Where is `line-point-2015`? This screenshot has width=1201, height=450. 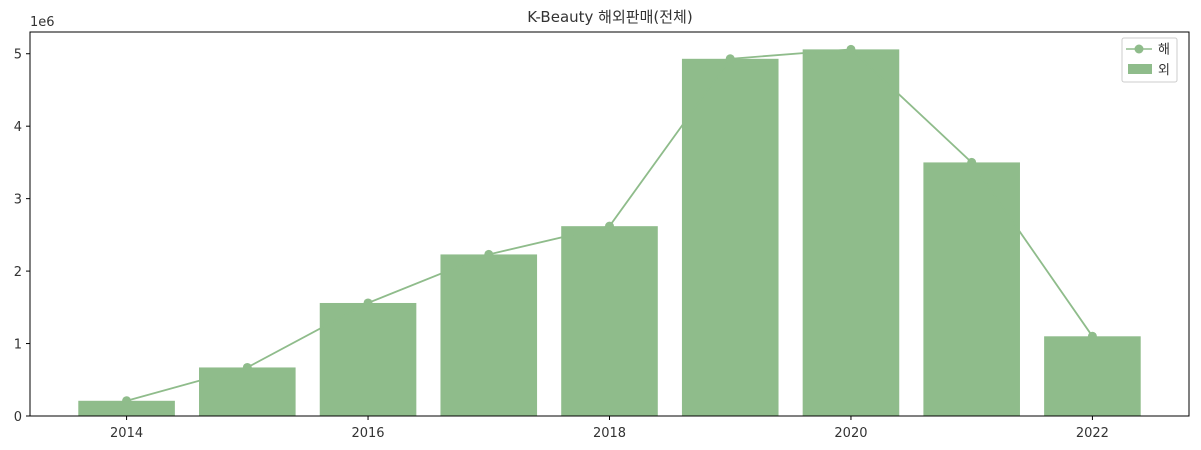
line-point-2015 is located at coordinates (247, 367).